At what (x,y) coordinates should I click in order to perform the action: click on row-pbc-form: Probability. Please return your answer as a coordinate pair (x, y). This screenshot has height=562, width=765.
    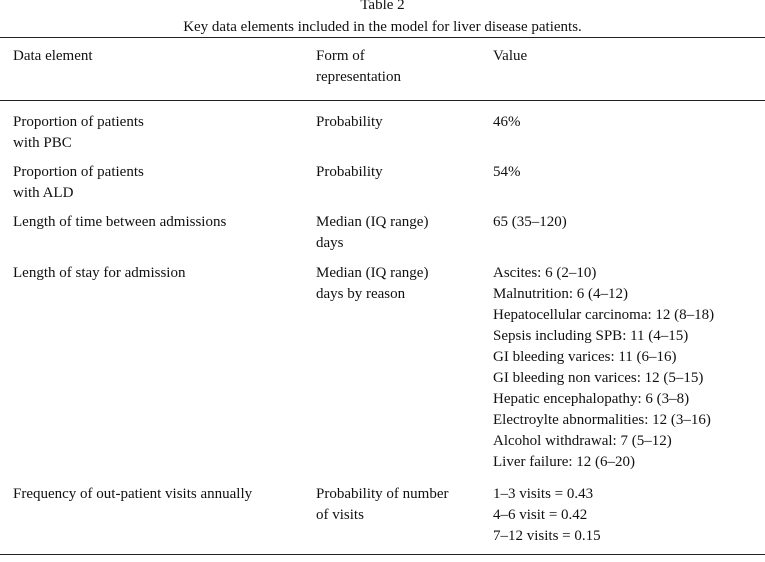
    Looking at the image, I should click on (349, 122).